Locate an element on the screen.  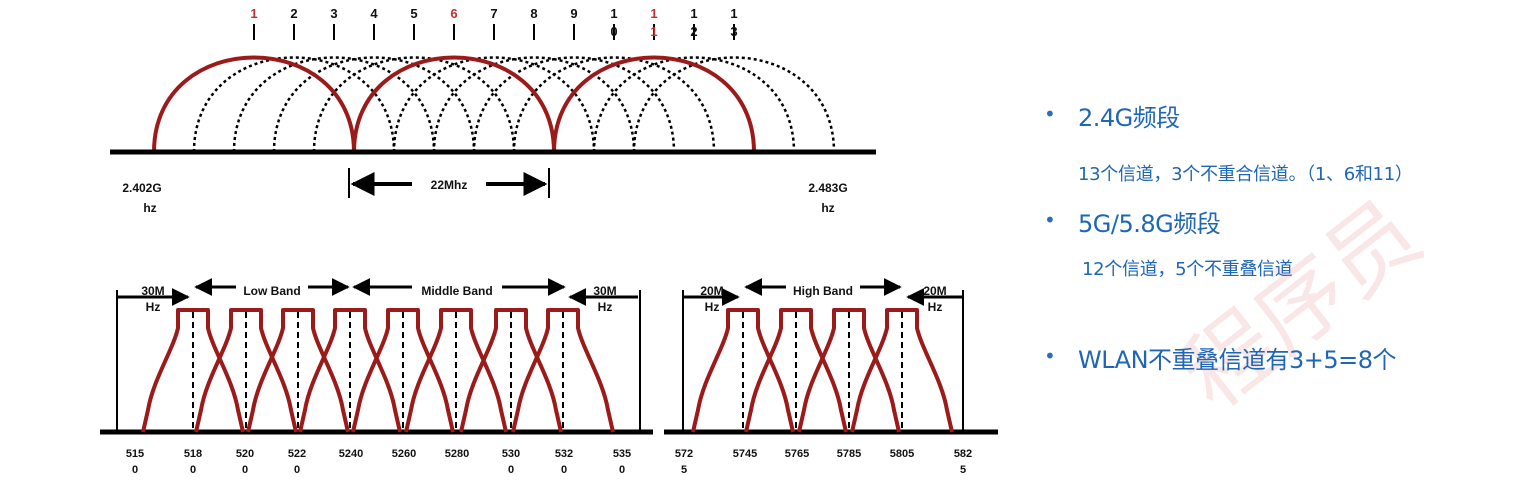
frequency-label: 522 is located at coordinates (297, 454).